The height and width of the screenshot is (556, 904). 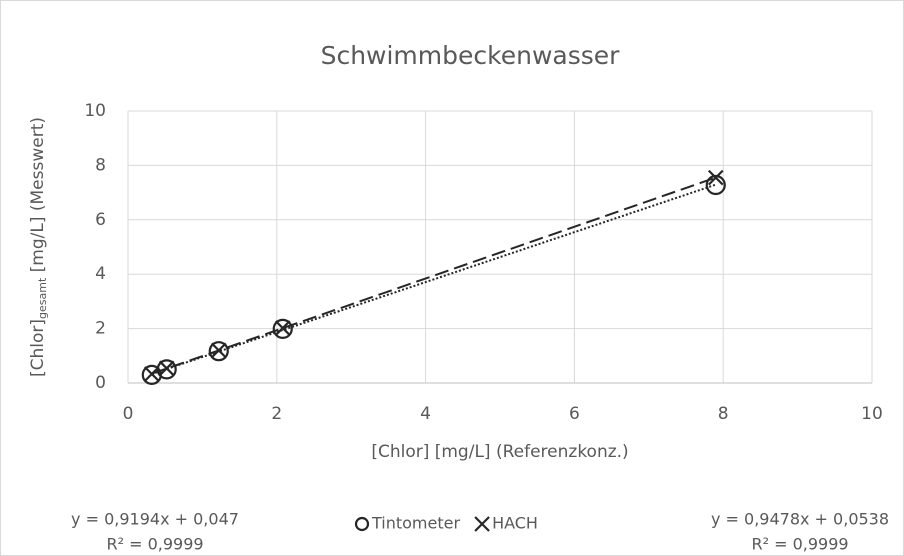 What do you see at coordinates (100, 329) in the screenshot?
I see `y-tick-label: 2` at bounding box center [100, 329].